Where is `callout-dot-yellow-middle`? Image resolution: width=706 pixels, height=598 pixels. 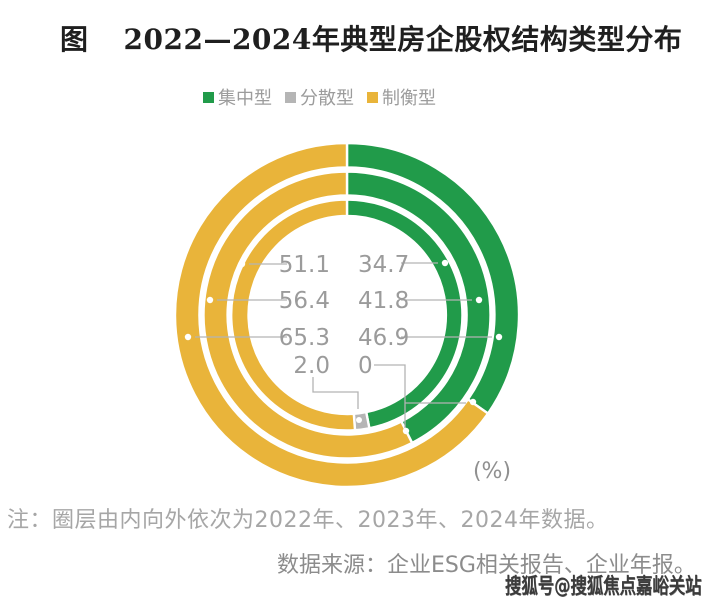
callout-dot-yellow-middle is located at coordinates (210, 300).